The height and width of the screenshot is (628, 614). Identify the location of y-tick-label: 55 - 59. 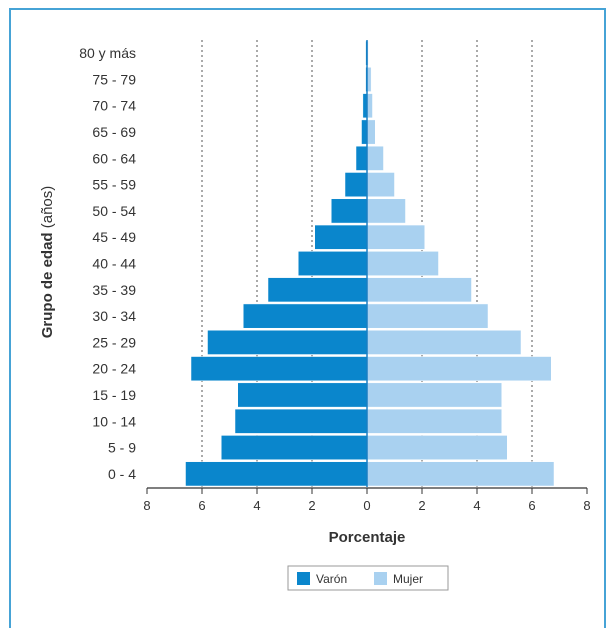
(114, 185).